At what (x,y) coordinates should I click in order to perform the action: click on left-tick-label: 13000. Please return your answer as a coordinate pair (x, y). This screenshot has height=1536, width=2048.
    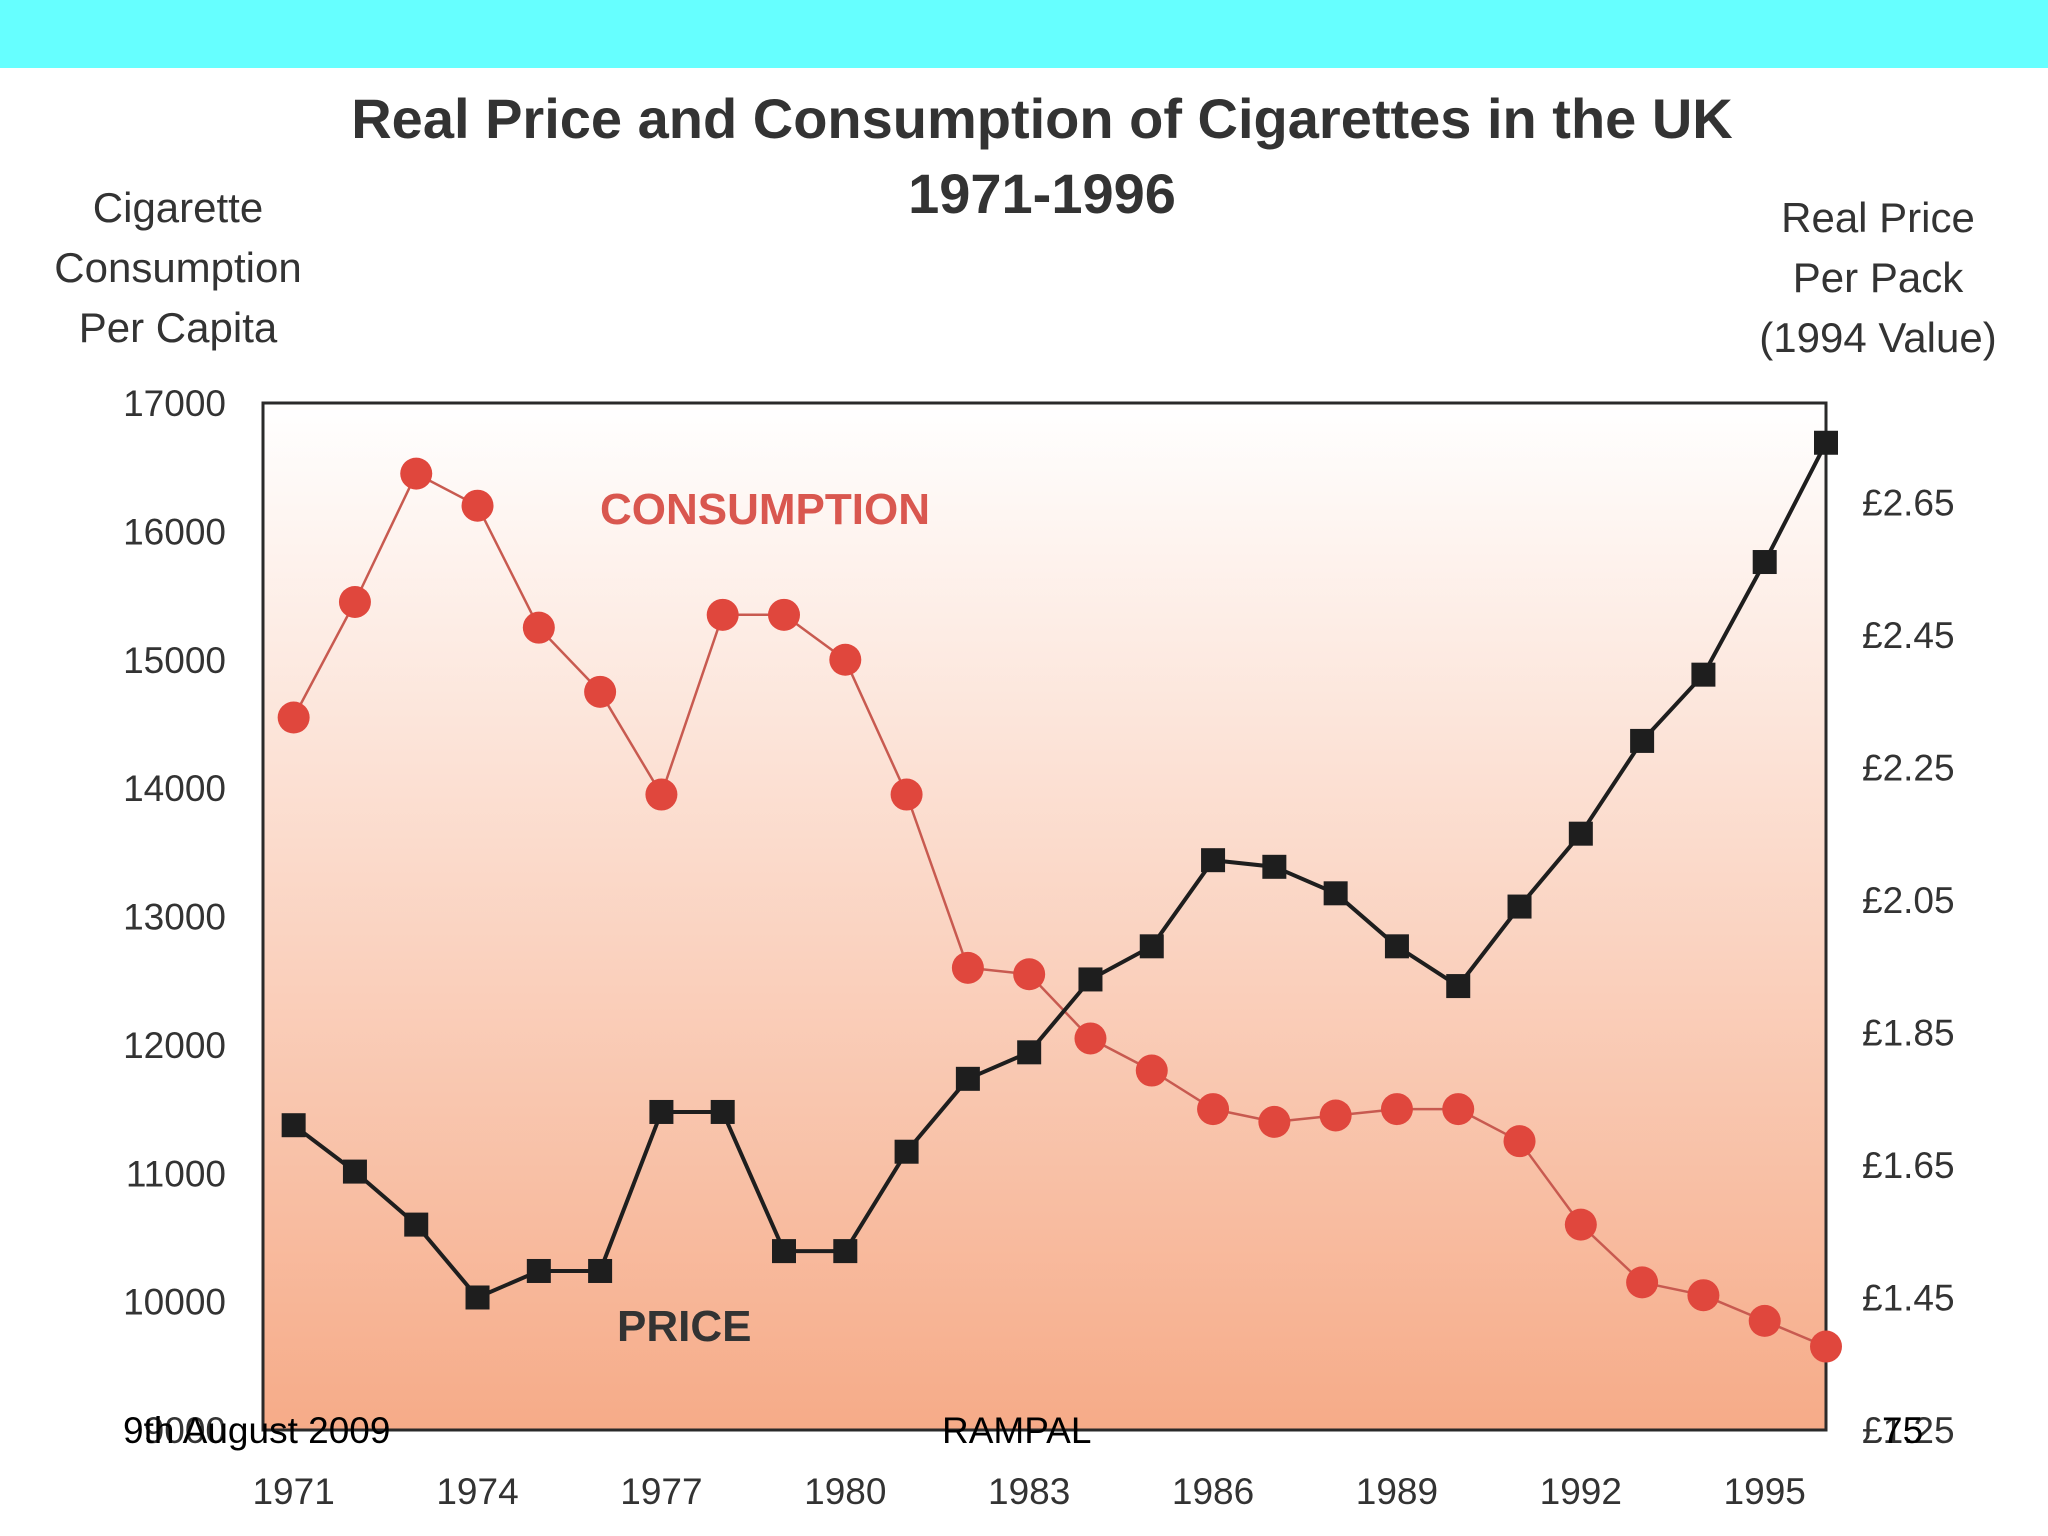
    Looking at the image, I should click on (174, 917).